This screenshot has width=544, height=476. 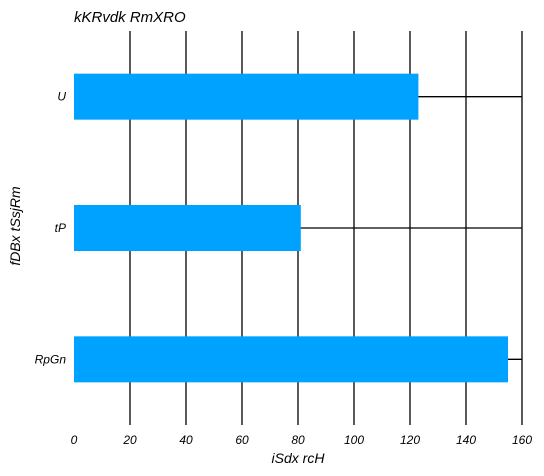 What do you see at coordinates (299, 458) in the screenshot?
I see `x-axis-label: iSdx rcH` at bounding box center [299, 458].